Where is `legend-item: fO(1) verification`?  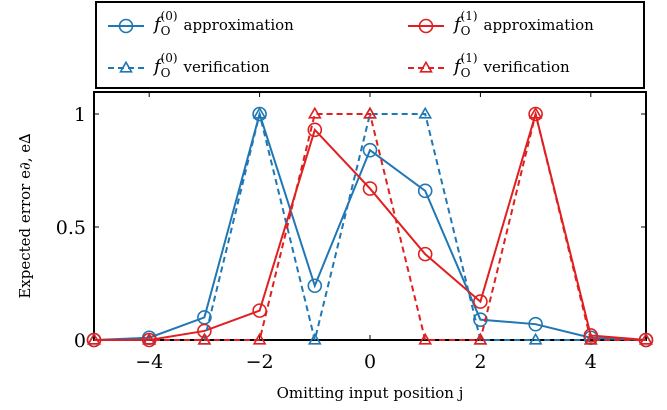 legend-item: fO(1) verification is located at coordinates (489, 65).